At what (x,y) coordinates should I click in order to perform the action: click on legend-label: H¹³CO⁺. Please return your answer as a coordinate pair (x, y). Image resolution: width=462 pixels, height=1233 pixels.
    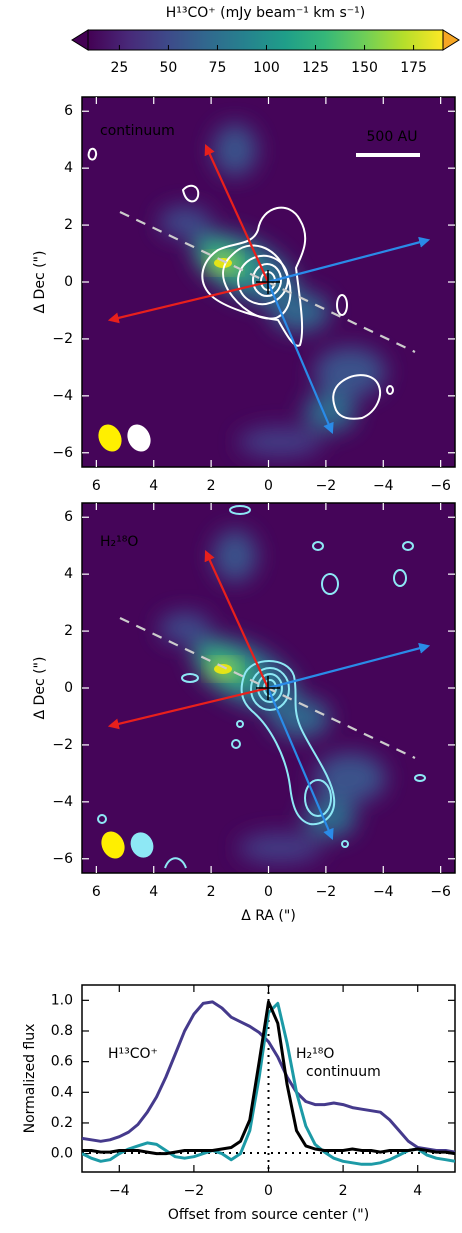
    Looking at the image, I should click on (133, 1054).